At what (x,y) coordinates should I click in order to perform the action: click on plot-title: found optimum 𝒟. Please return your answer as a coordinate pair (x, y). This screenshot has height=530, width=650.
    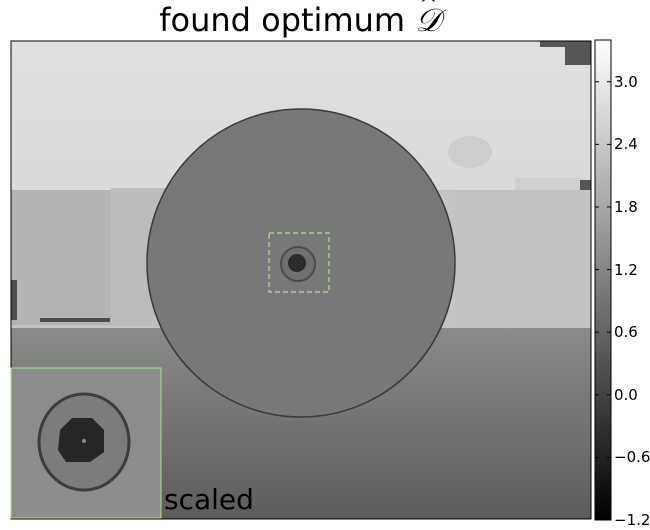
    Looking at the image, I should click on (300, 20).